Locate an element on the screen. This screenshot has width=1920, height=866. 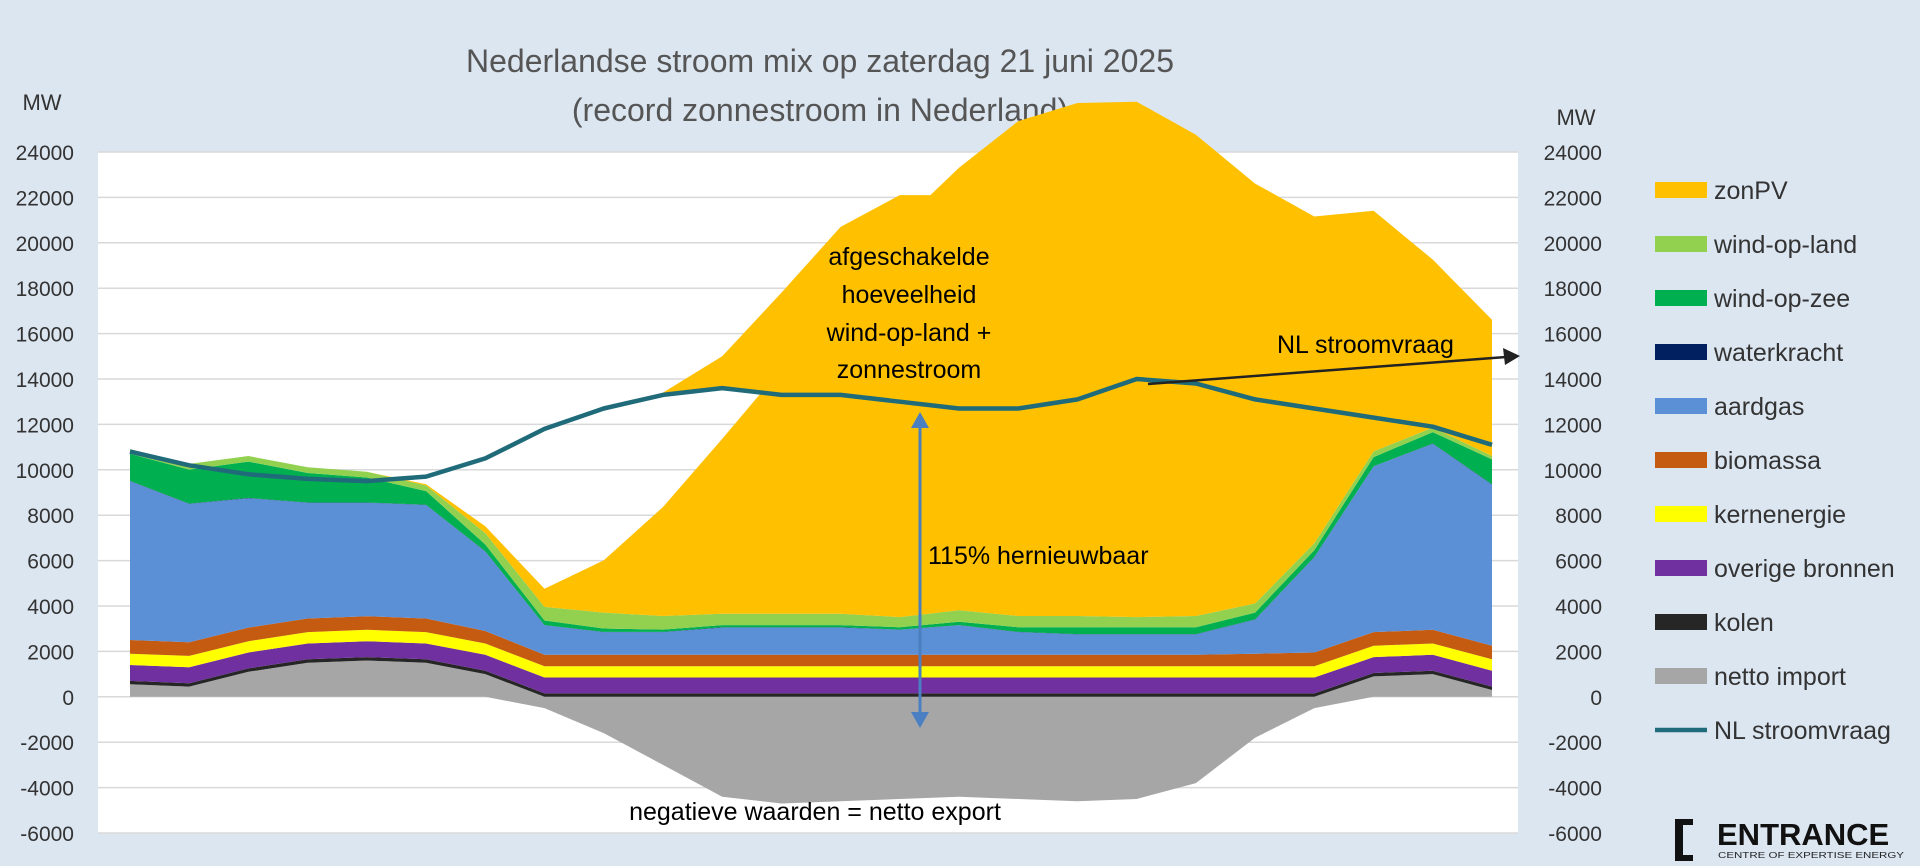
y-tick-label-right: 16000 is located at coordinates (1573, 335).